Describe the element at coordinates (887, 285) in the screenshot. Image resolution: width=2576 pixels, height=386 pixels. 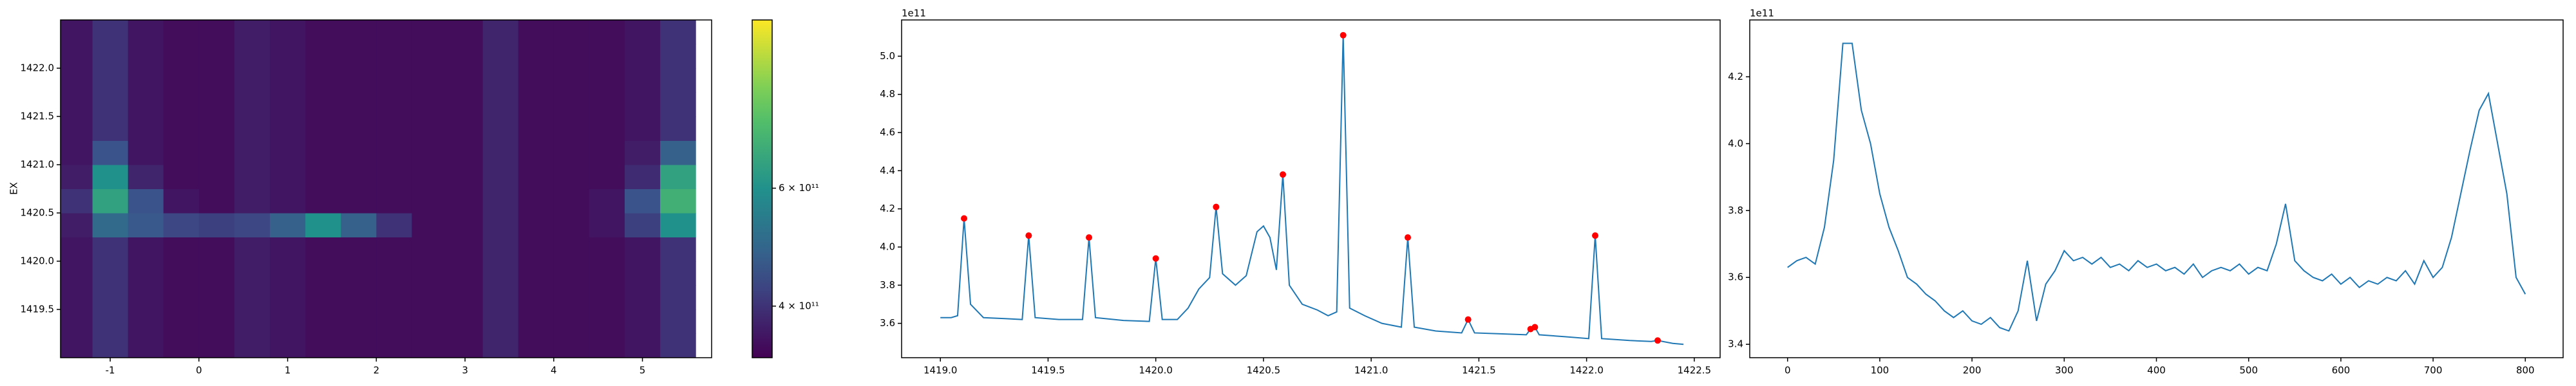
I see `y-tick-label: 3.8` at that location.